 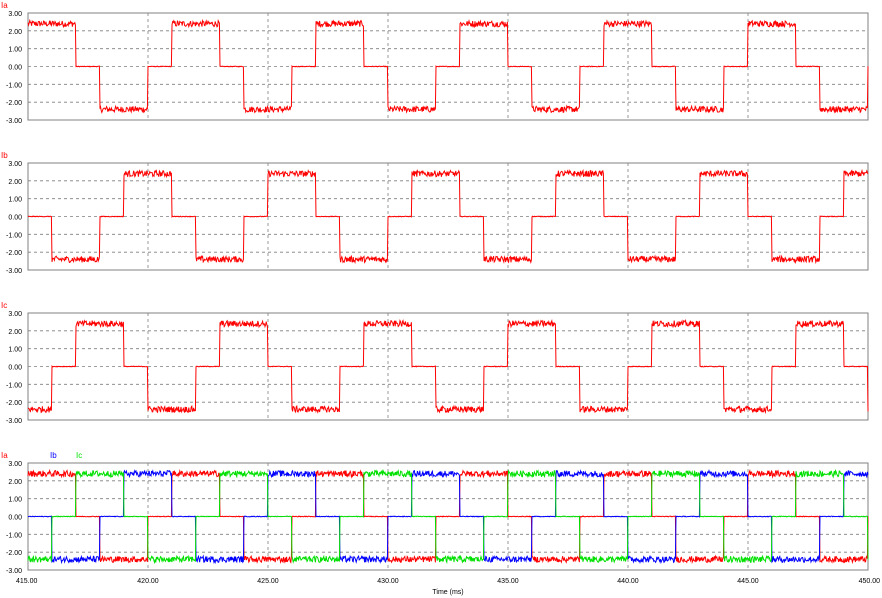 What do you see at coordinates (27, 581) in the screenshot?
I see `x-tick-label: 415.00` at bounding box center [27, 581].